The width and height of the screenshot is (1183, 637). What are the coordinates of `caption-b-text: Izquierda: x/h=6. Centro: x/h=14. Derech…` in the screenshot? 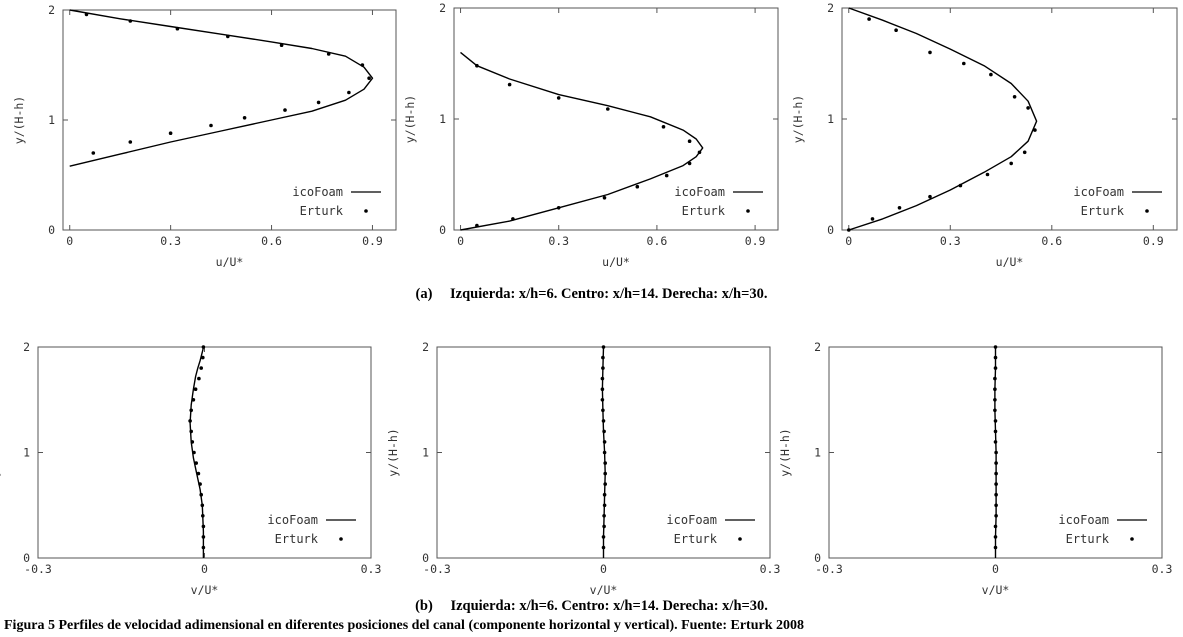 It's located at (609, 606).